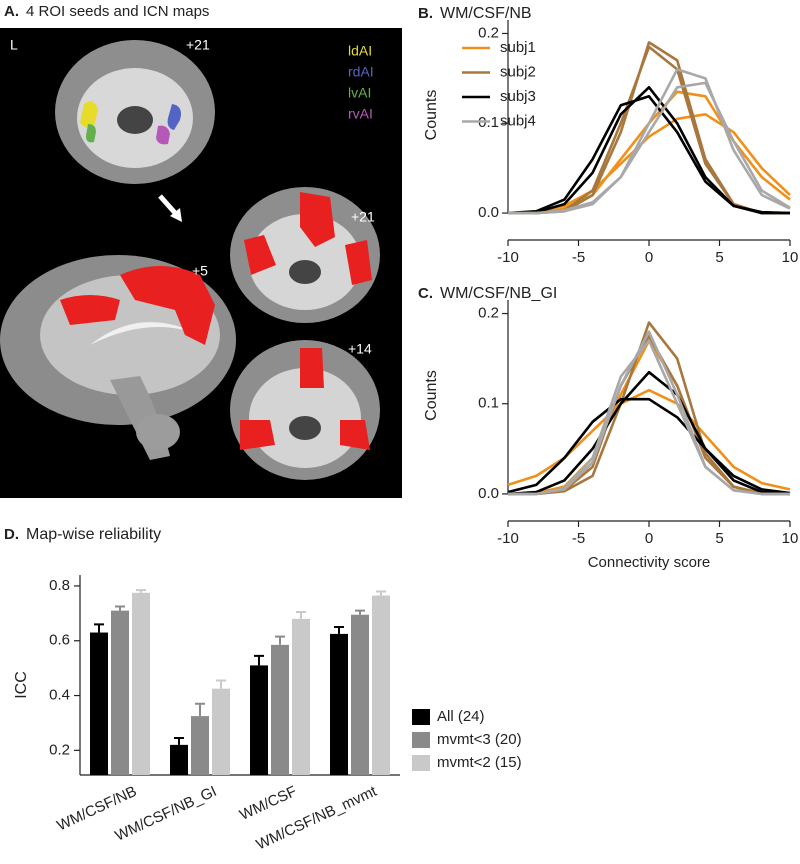  Describe the element at coordinates (59, 585) in the screenshot. I see `y-tick-label: 0.8` at that location.